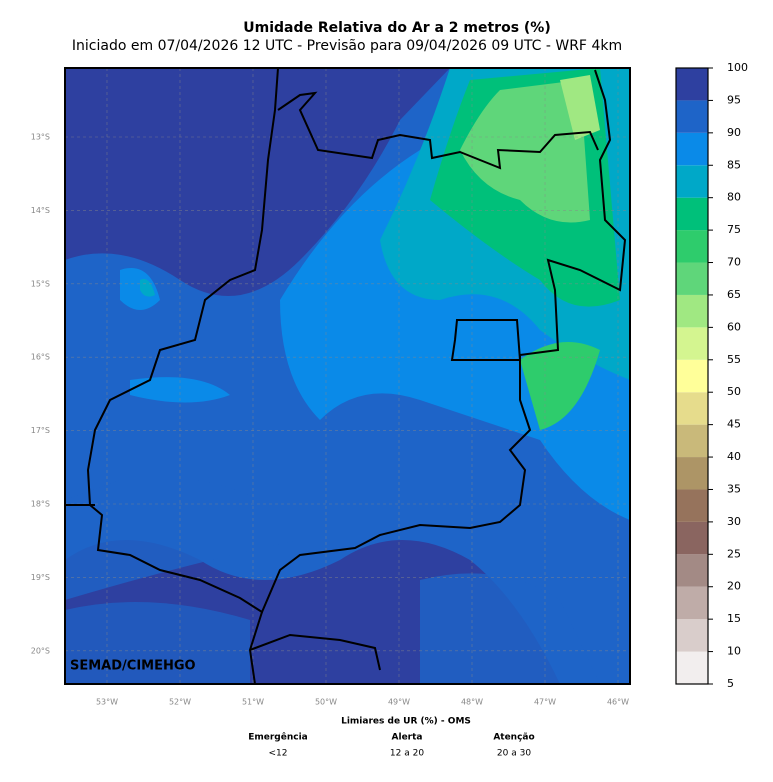  Describe the element at coordinates (734, 132) in the screenshot. I see `colorbar-label: 90` at that location.